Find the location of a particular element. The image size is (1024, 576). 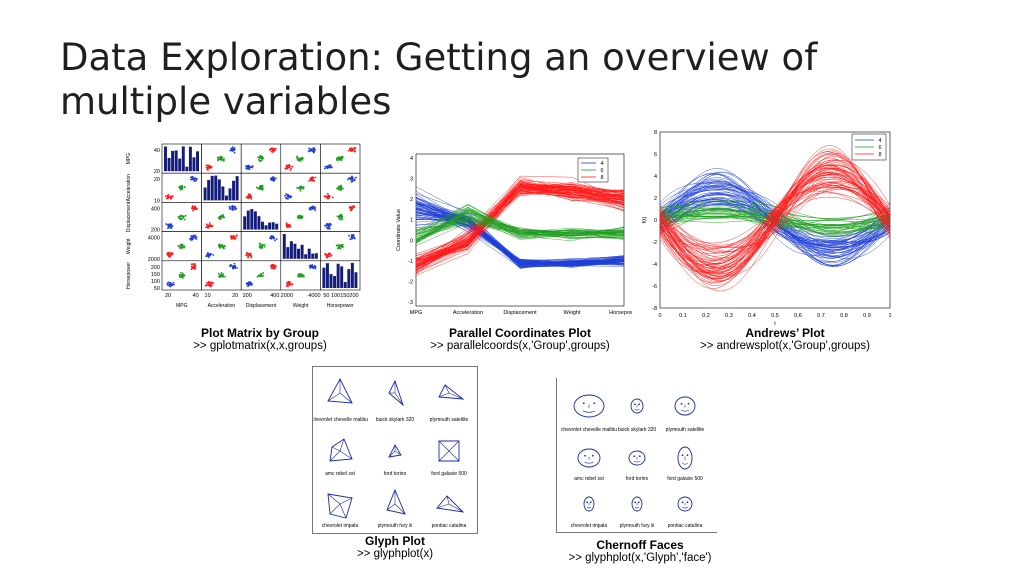

andrews-xtick-10: 1 is located at coordinates (889, 316).